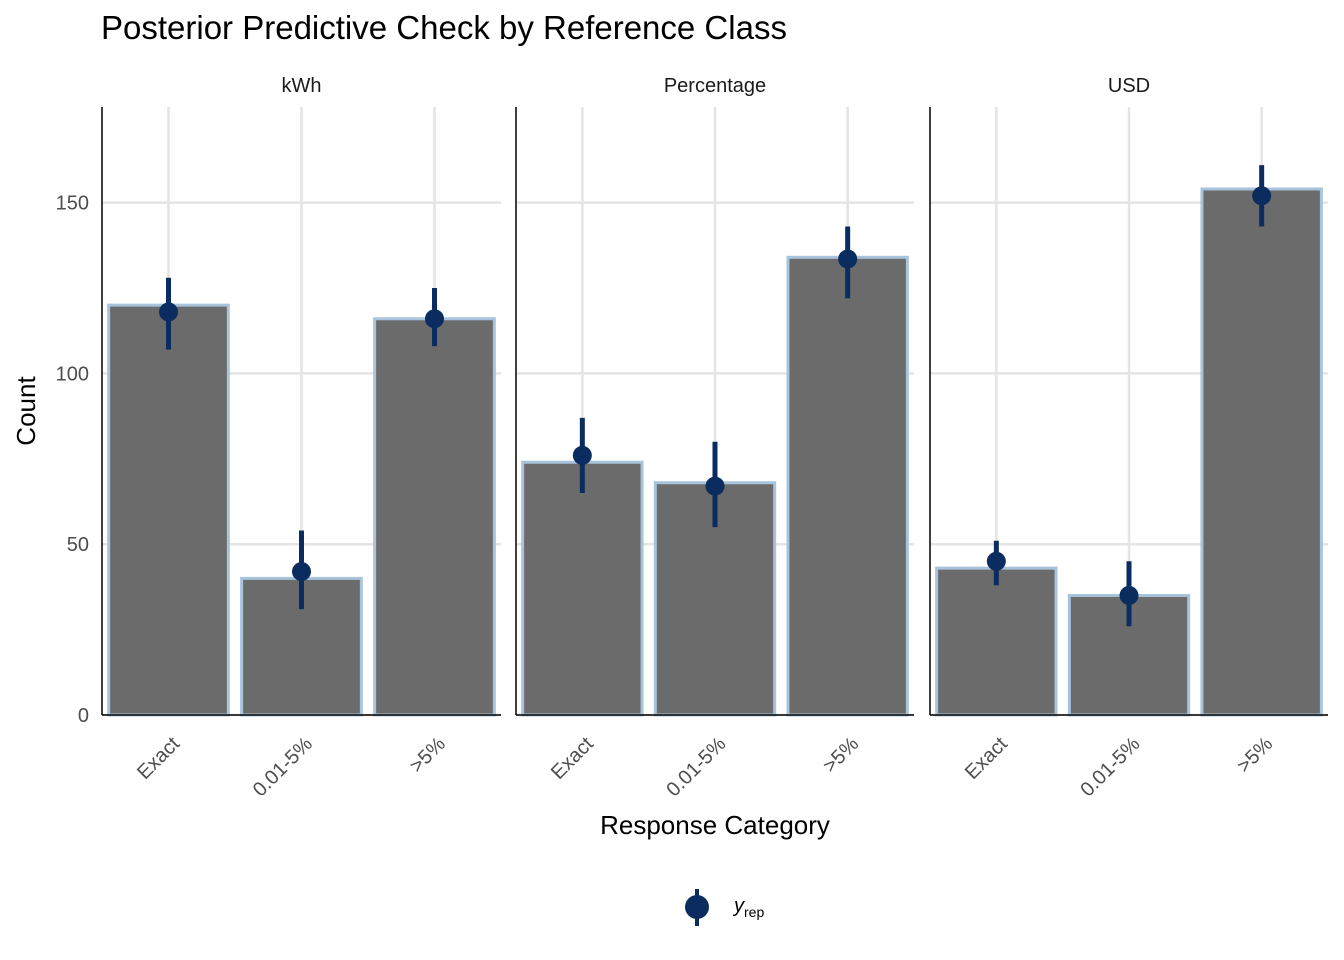 This screenshot has width=1344, height=960. I want to click on legend-label: yrep, so click(748, 907).